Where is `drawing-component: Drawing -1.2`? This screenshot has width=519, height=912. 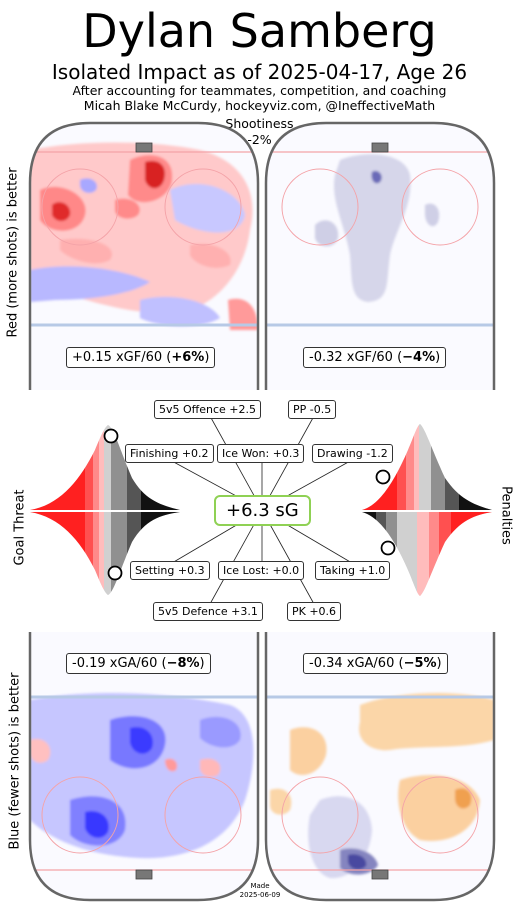 drawing-component: Drawing -1.2 is located at coordinates (352, 453).